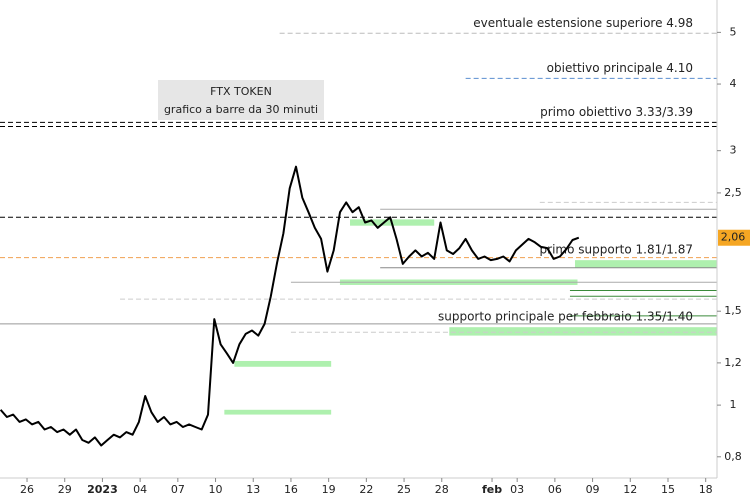 The height and width of the screenshot is (500, 750). Describe the element at coordinates (733, 83) in the screenshot. I see `y-tick-label: 4` at that location.